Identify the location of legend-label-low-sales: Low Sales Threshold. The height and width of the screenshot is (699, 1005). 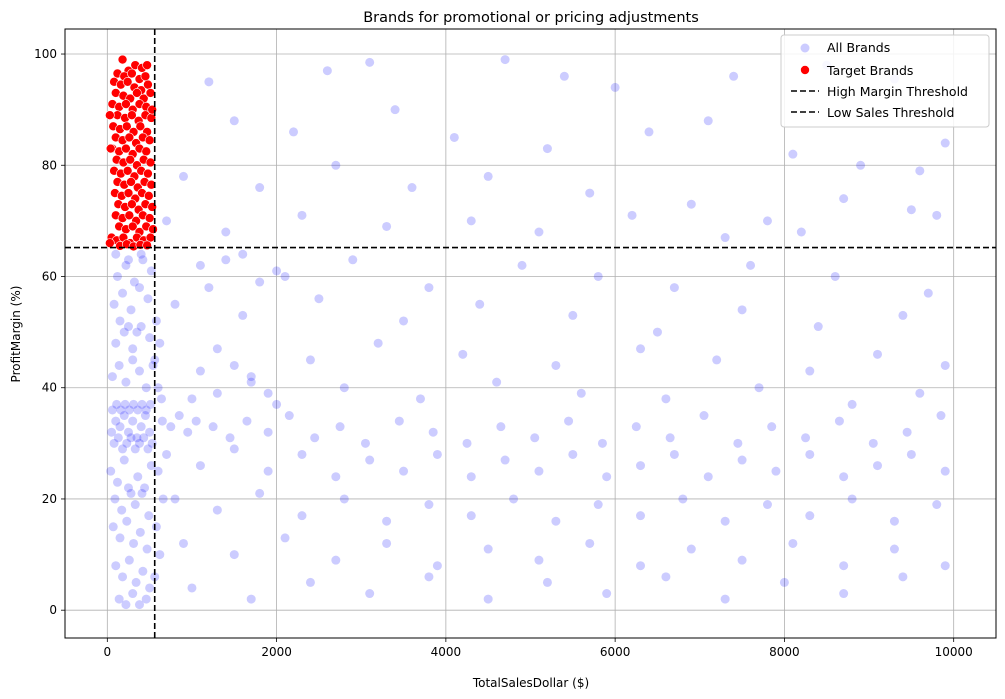
(890, 112).